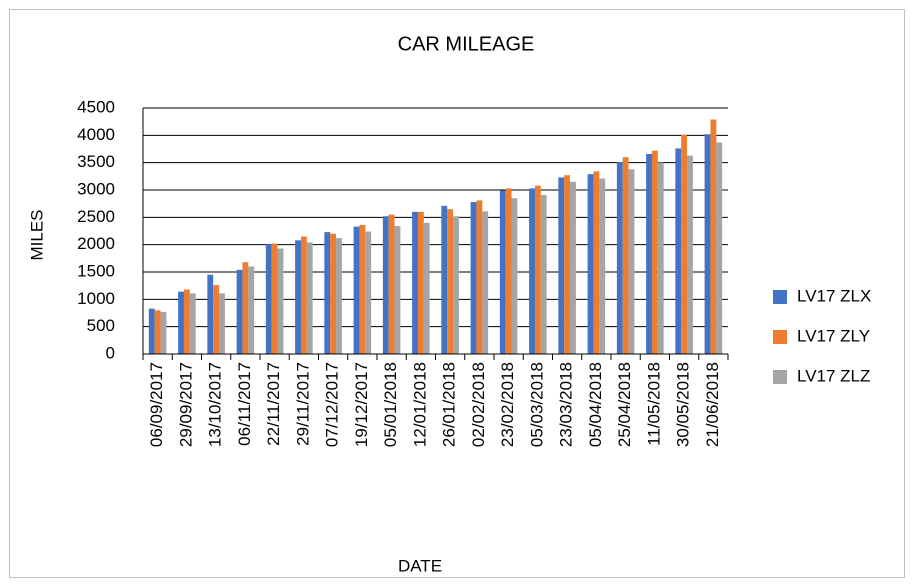  Describe the element at coordinates (833, 375) in the screenshot. I see `legend-label: LV17 ZLZ` at that location.